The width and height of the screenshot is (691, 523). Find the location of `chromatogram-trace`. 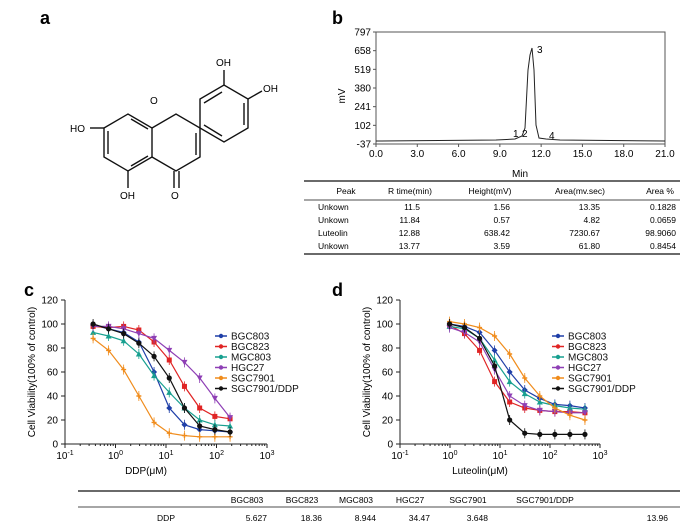

chromatogram-trace is located at coordinates (520, 94).